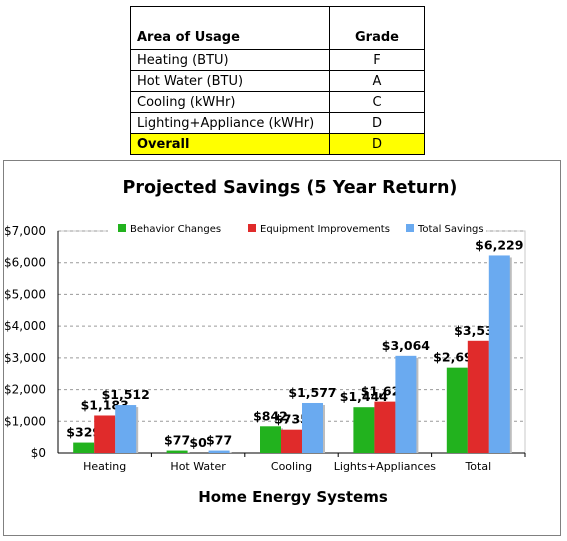 This screenshot has width=567, height=541. Describe the element at coordinates (25, 294) in the screenshot. I see `y-tick-label: $5,000` at that location.